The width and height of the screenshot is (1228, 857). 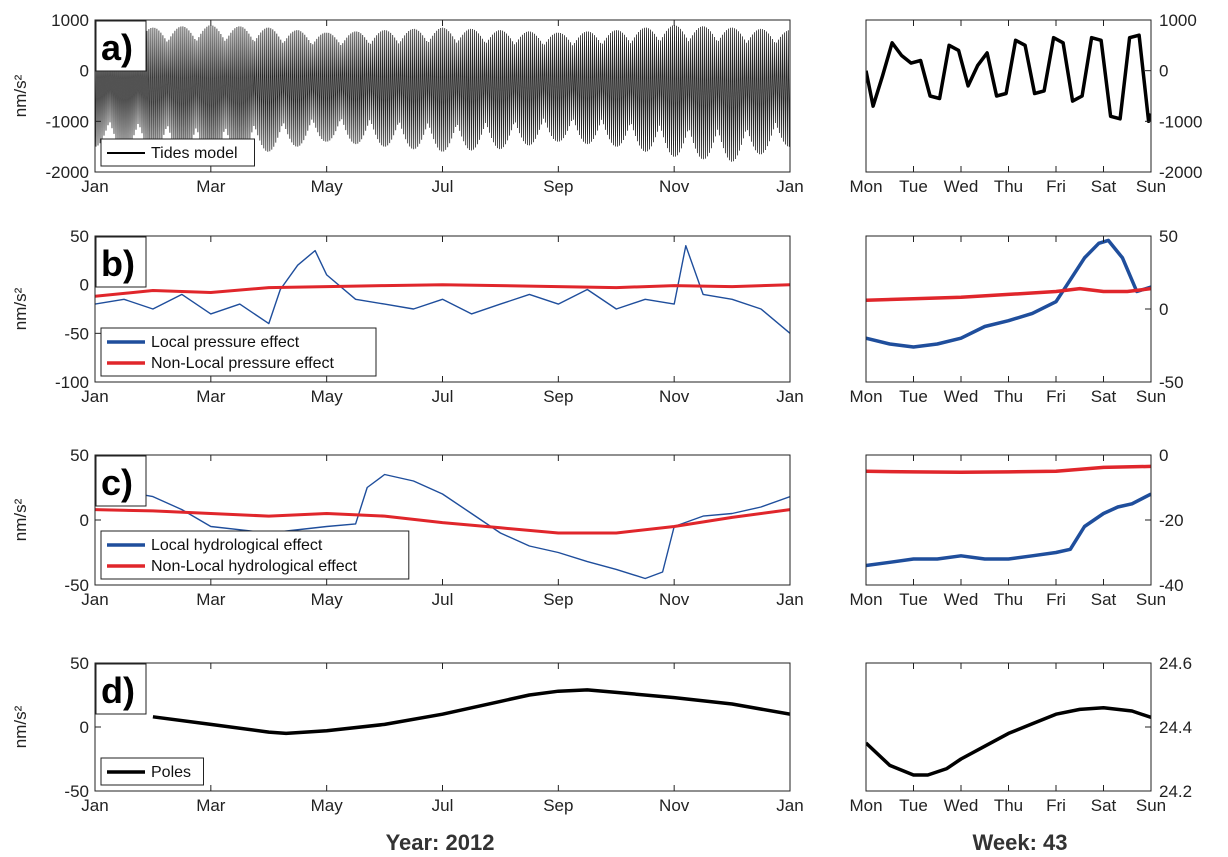 I want to click on y-axis-label-a-year: nm/s², so click(x=20, y=95).